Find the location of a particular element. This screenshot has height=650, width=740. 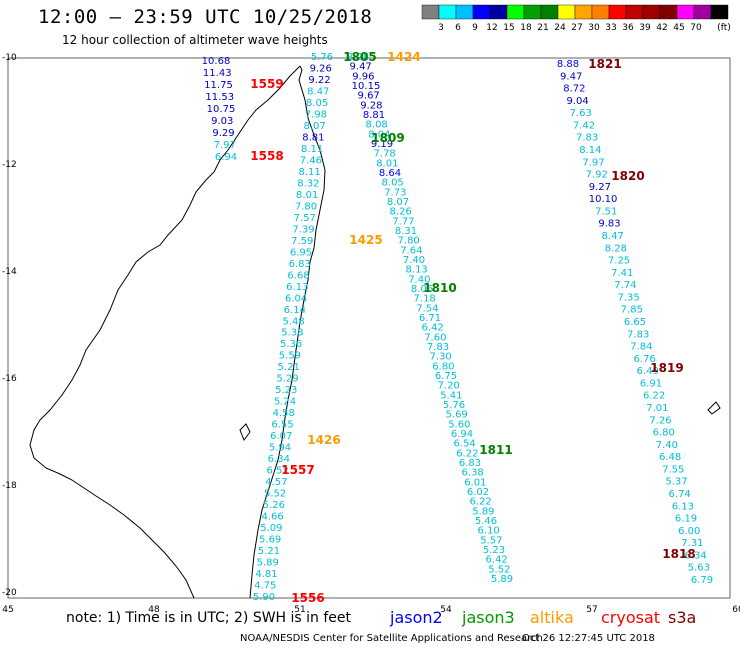

wave-height-label: 7.98 is located at coordinates (316, 114).